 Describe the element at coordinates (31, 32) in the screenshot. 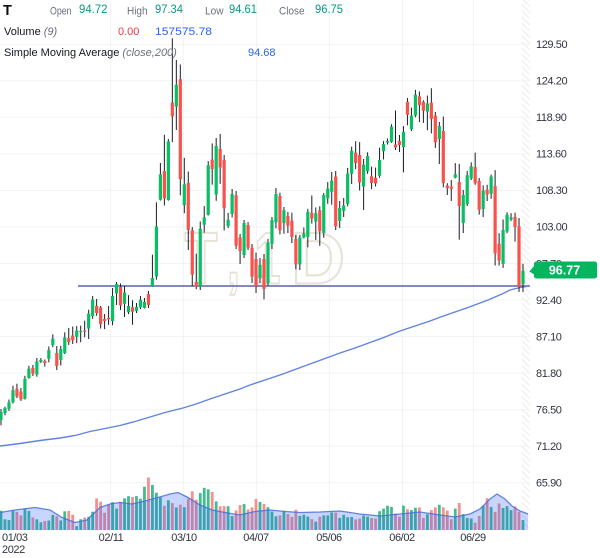

I see `svg-text: Volume (9)` at that location.